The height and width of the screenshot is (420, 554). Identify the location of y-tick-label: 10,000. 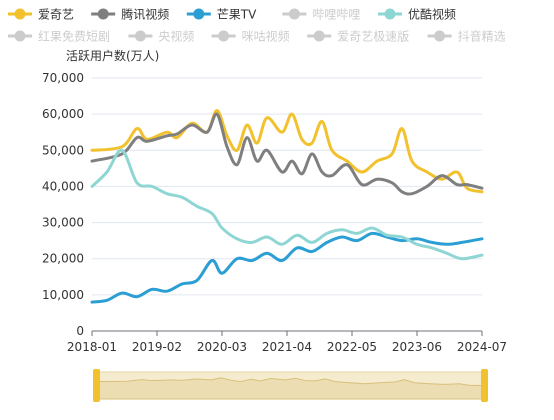
(63, 295).